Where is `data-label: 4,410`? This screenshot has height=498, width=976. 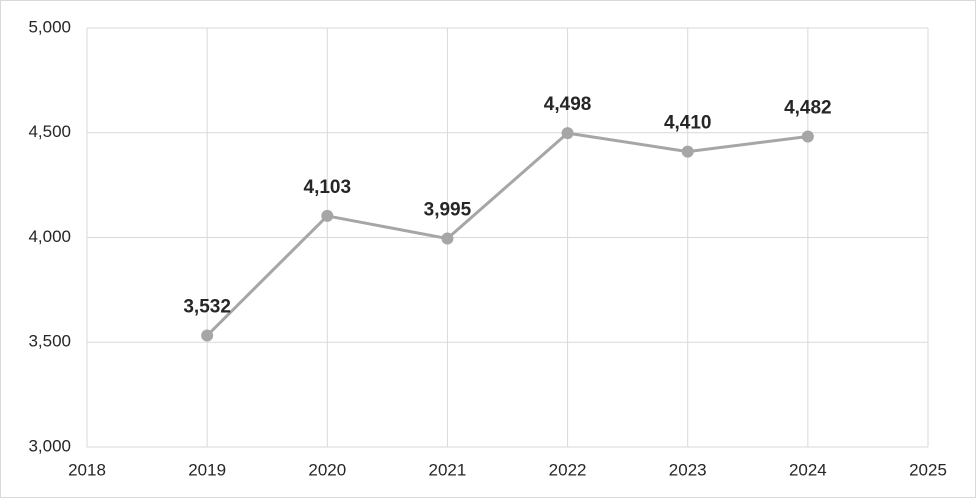 data-label: 4,410 is located at coordinates (688, 123).